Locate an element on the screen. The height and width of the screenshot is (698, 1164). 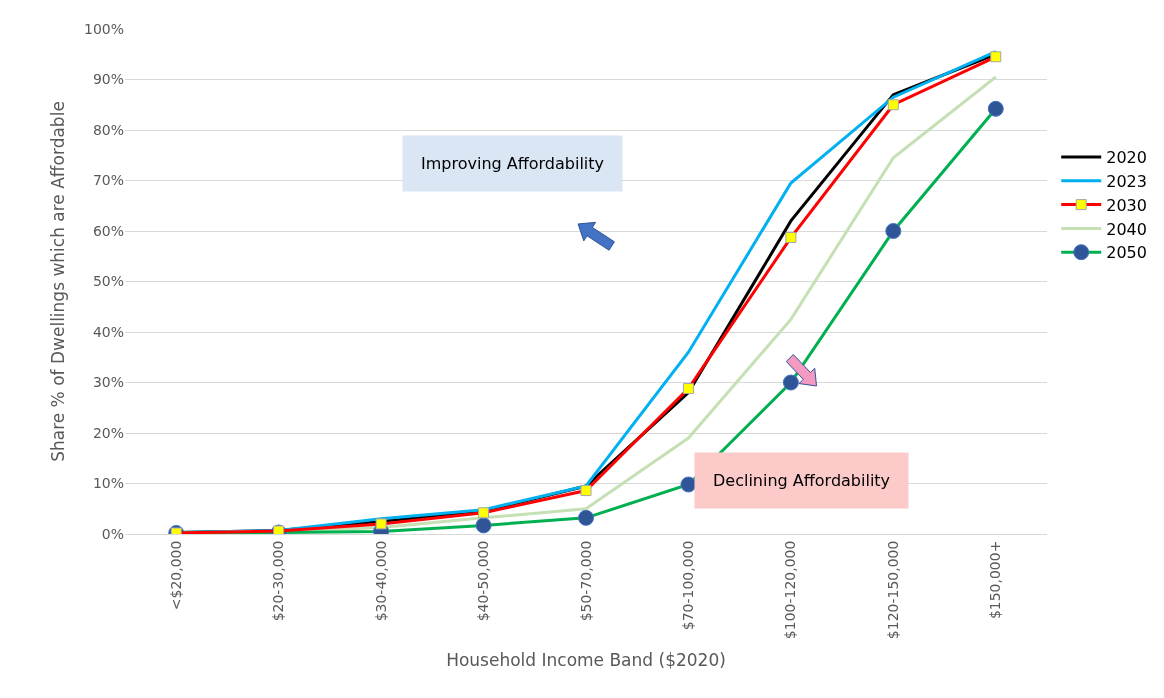
legend-label: 2030 is located at coordinates (1126, 205).